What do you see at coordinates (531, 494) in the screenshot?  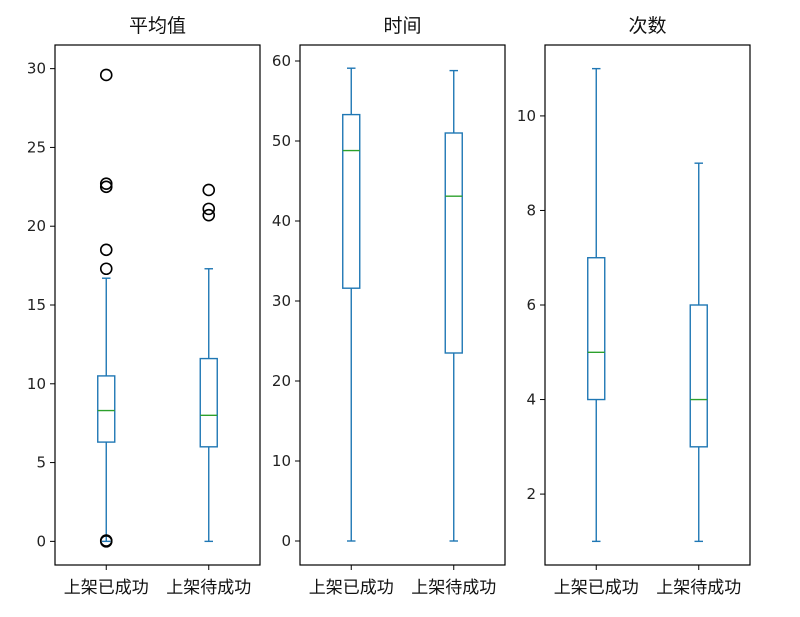 I see `y-tick-label: 2` at bounding box center [531, 494].